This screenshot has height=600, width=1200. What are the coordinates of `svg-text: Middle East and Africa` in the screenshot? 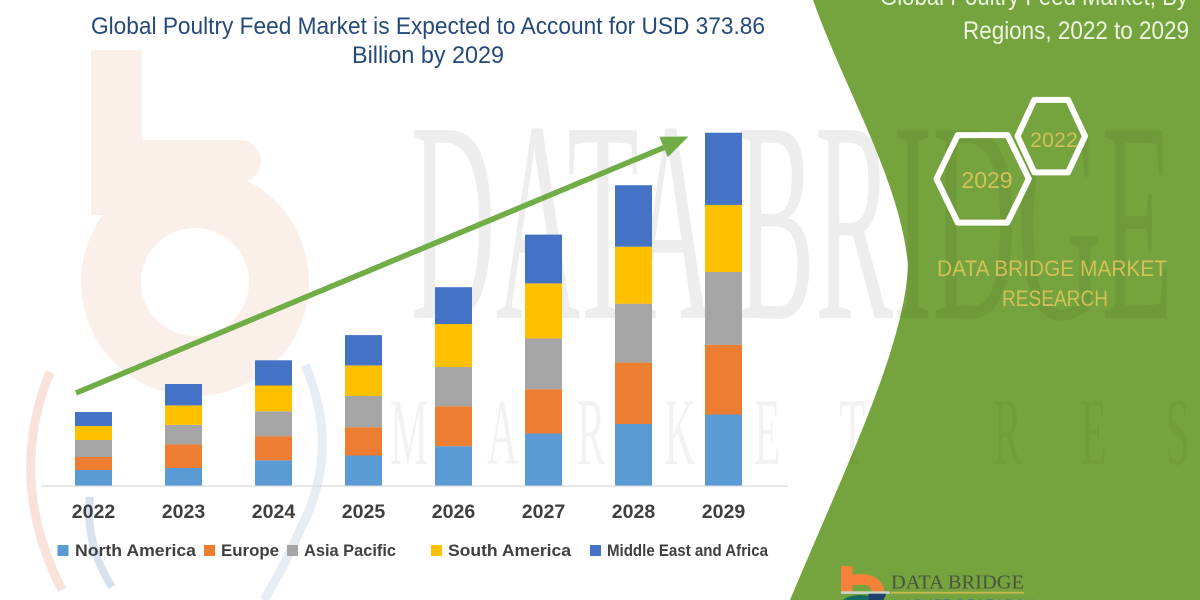 It's located at (687, 550).